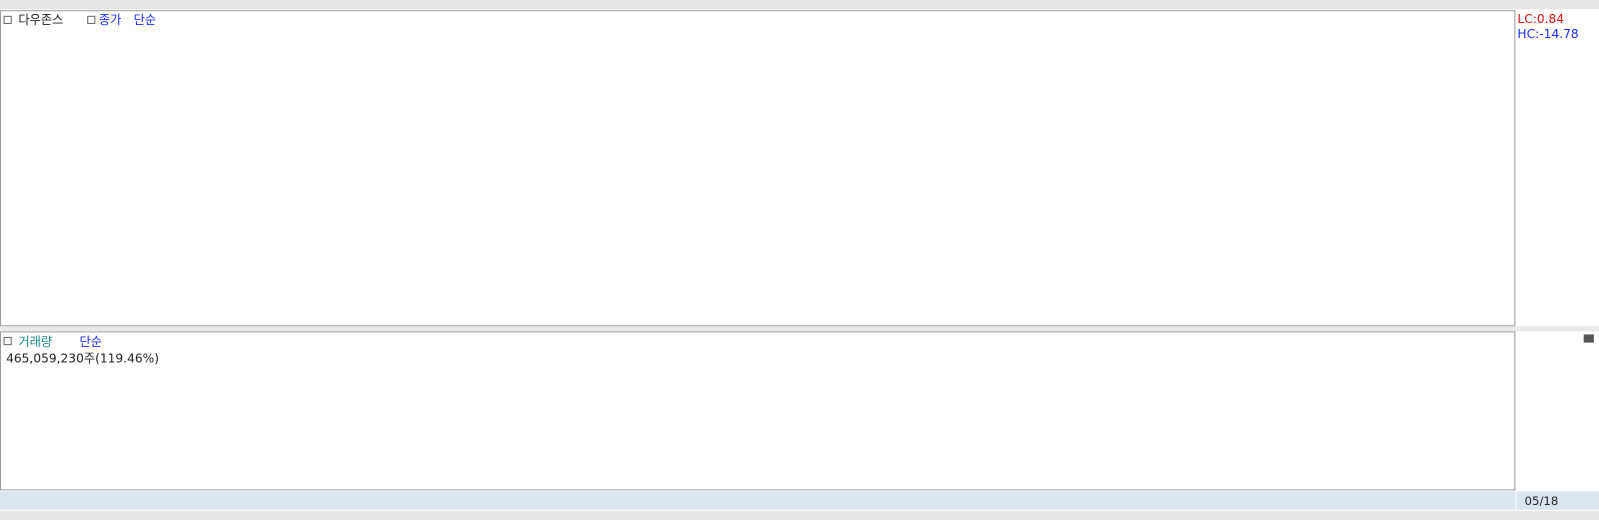 This screenshot has width=1599, height=520. I want to click on date-bar-right, so click(1557, 500).